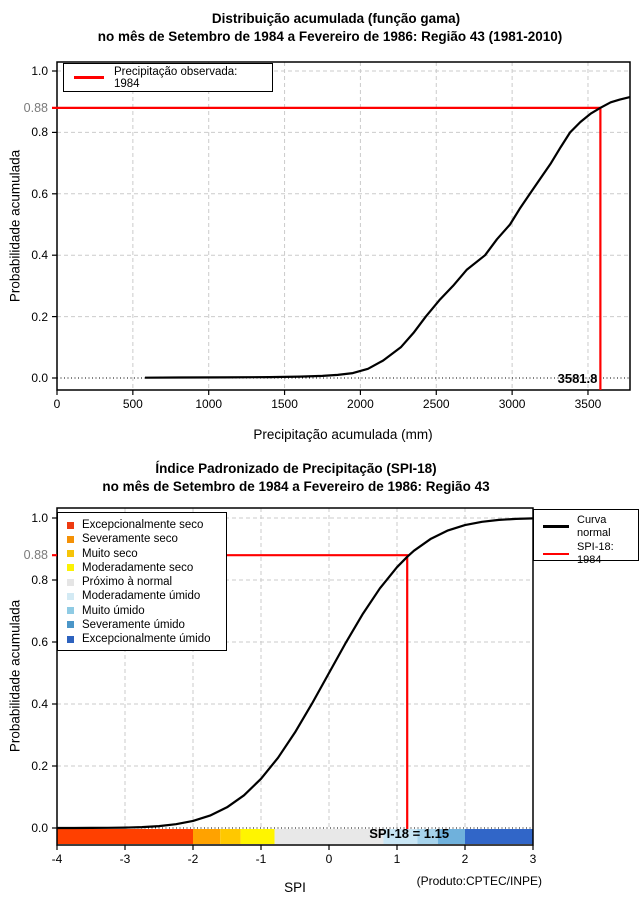 This screenshot has width=640, height=900. What do you see at coordinates (556, 526) in the screenshot?
I see `black-line-sample` at bounding box center [556, 526].